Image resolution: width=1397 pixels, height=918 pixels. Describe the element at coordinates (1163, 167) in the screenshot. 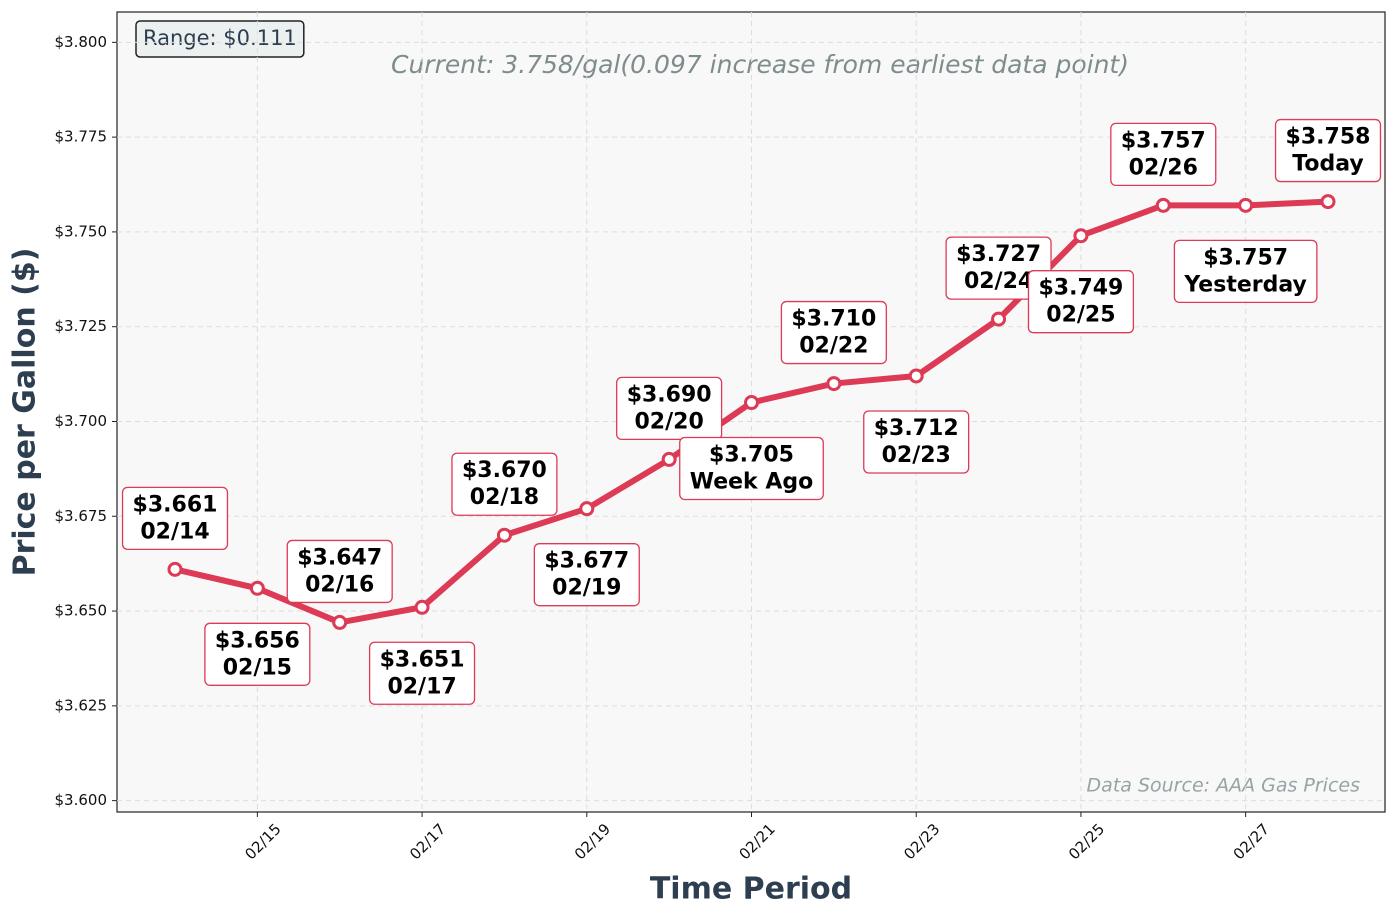

I see `point-label: 02/26` at that location.